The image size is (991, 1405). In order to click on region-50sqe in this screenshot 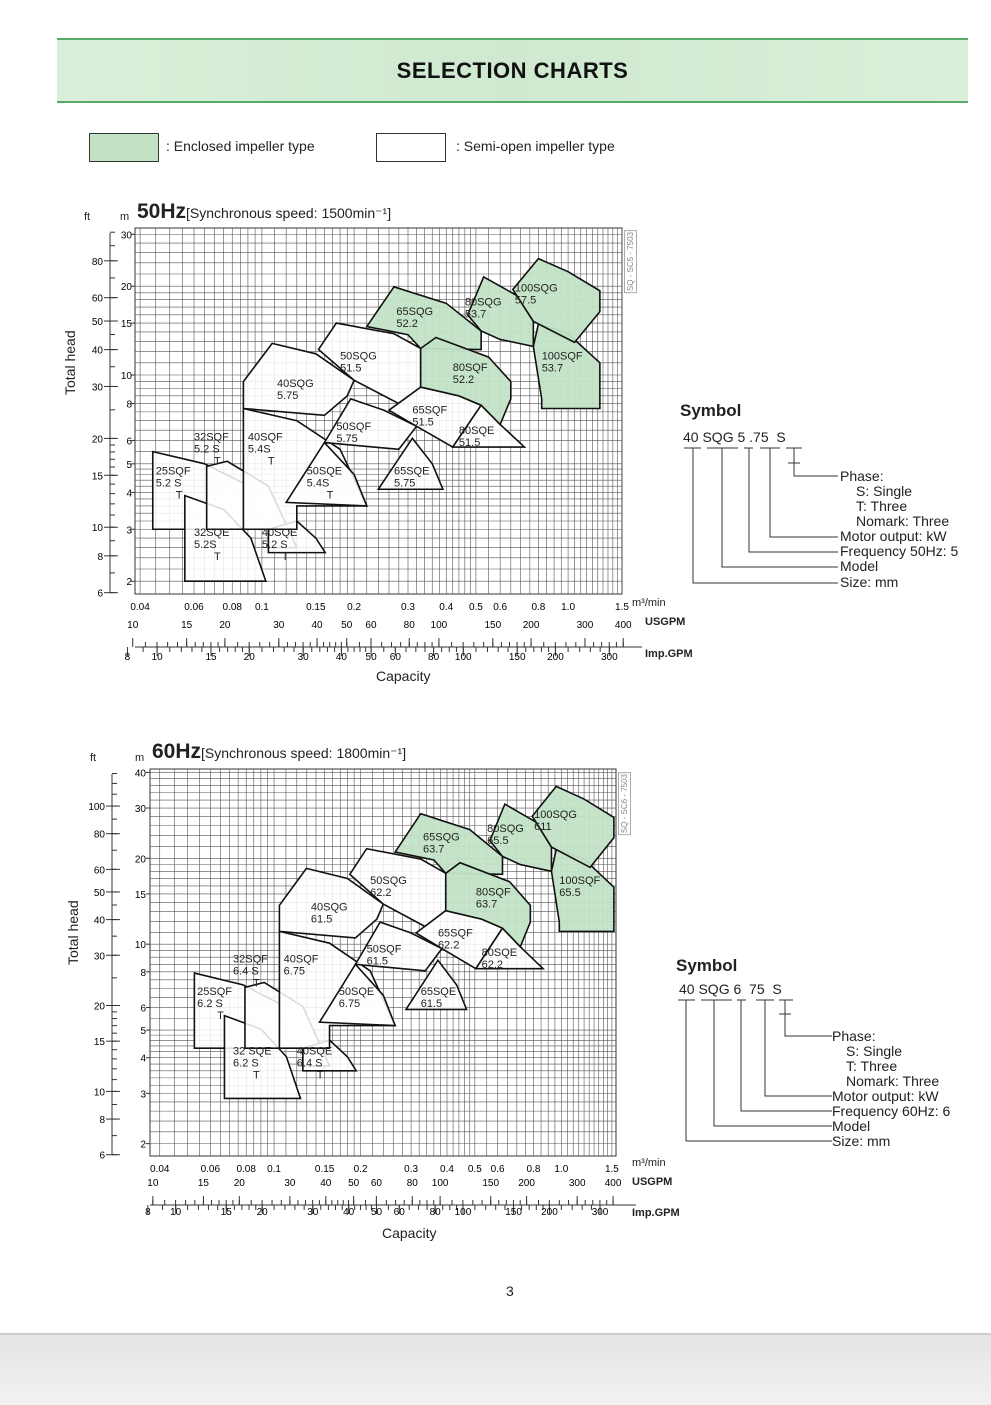, I will do `click(357, 995)`.